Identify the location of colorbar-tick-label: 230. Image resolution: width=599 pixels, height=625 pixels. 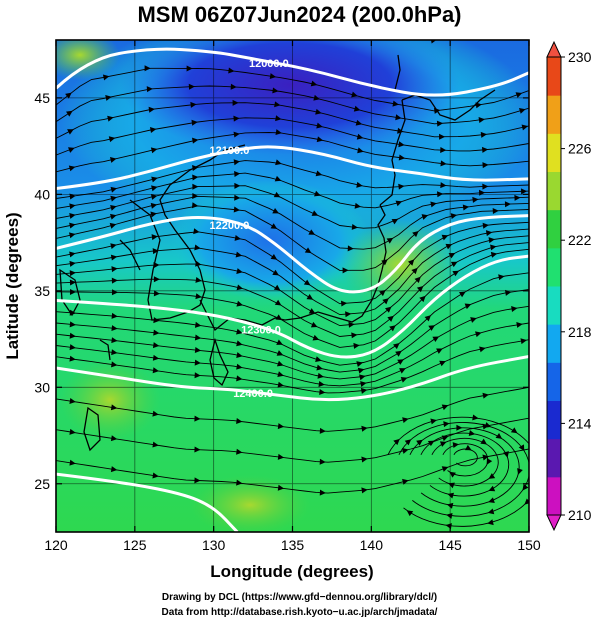
(580, 57).